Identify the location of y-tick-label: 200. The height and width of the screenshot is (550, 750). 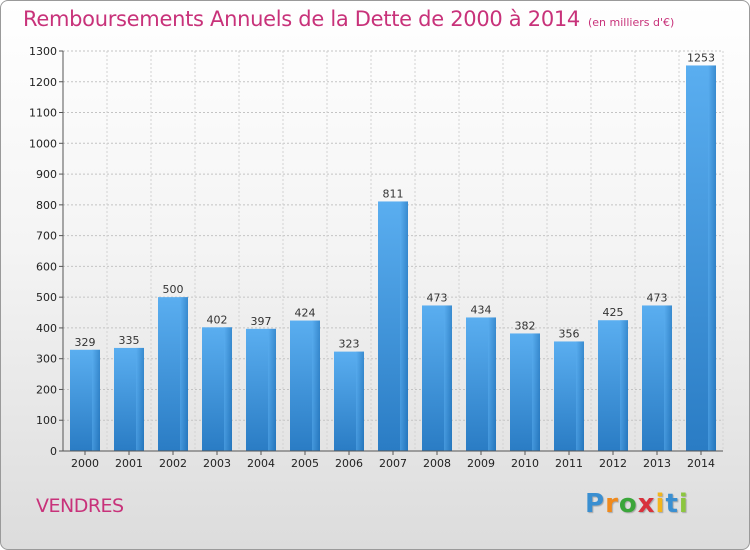
(46, 389).